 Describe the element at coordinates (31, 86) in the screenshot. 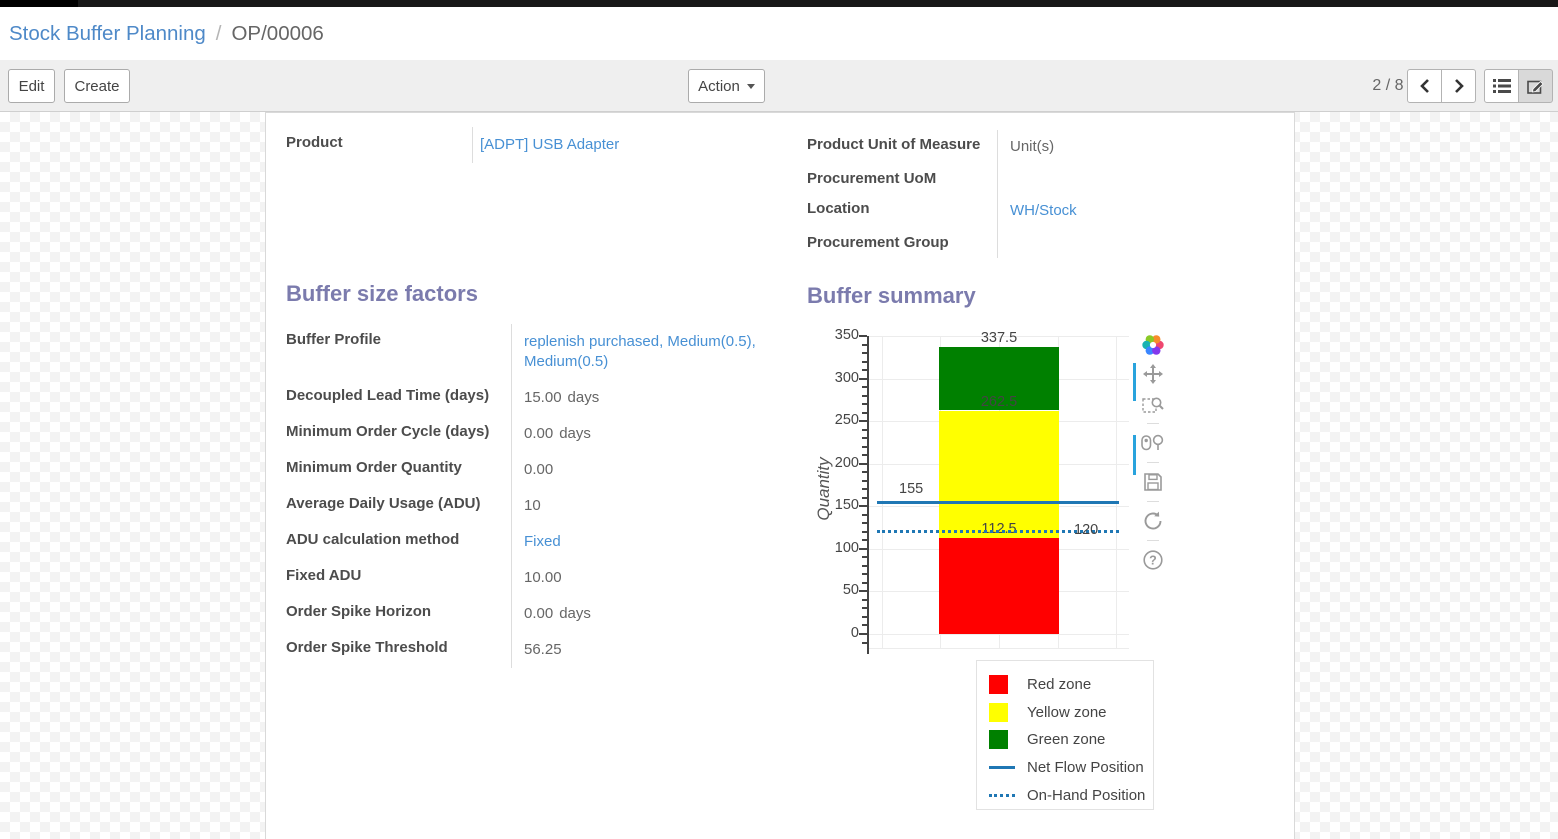

I see `edit-button: Edit` at that location.